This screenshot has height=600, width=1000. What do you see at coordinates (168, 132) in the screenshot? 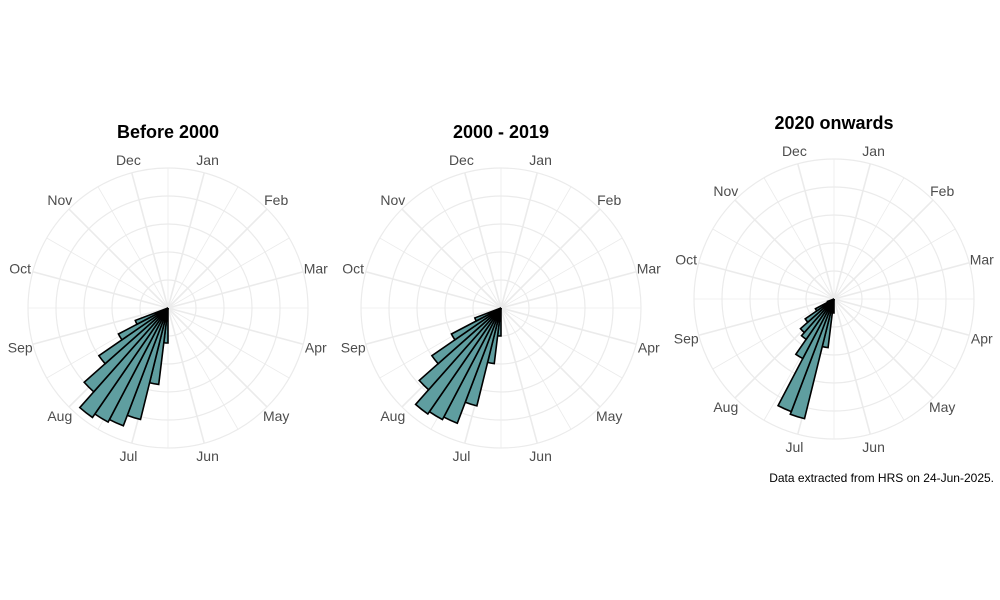
I see `panel-title: Before 2000` at bounding box center [168, 132].